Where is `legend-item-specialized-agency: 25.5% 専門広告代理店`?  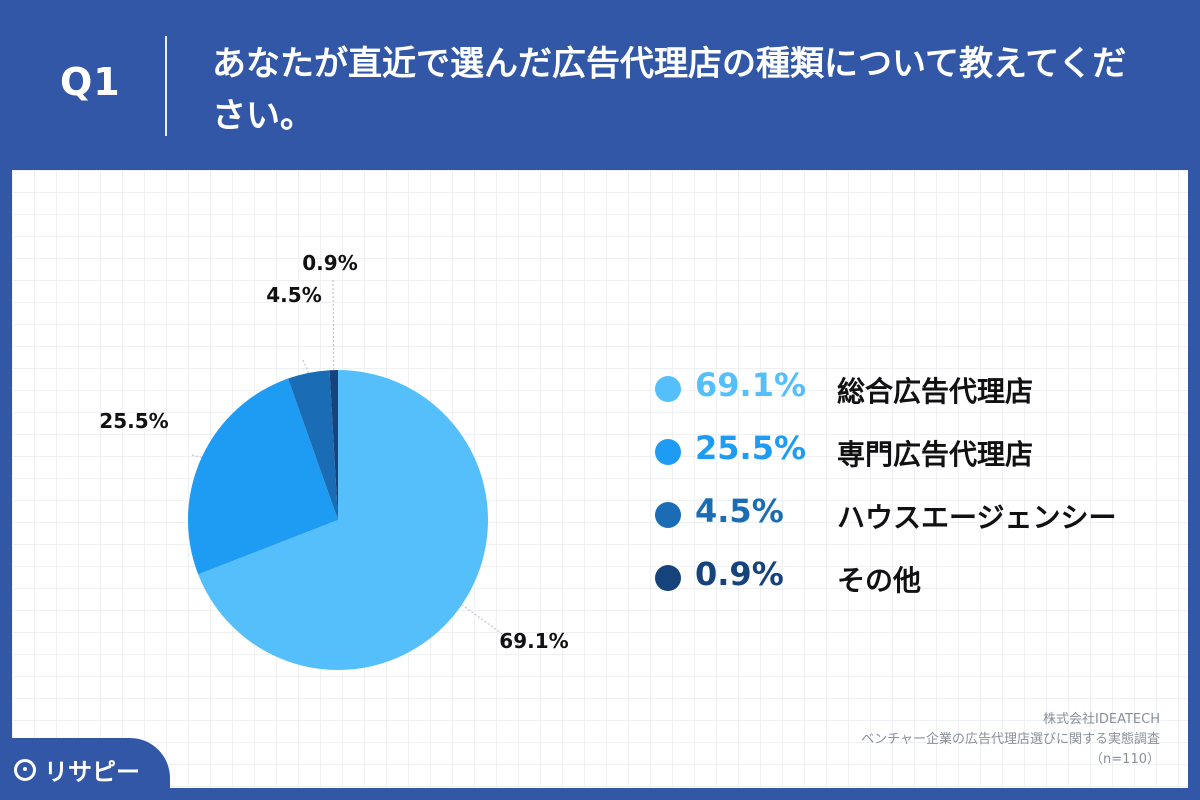
legend-item-specialized-agency: 25.5% 専門広告代理店 is located at coordinates (905, 454).